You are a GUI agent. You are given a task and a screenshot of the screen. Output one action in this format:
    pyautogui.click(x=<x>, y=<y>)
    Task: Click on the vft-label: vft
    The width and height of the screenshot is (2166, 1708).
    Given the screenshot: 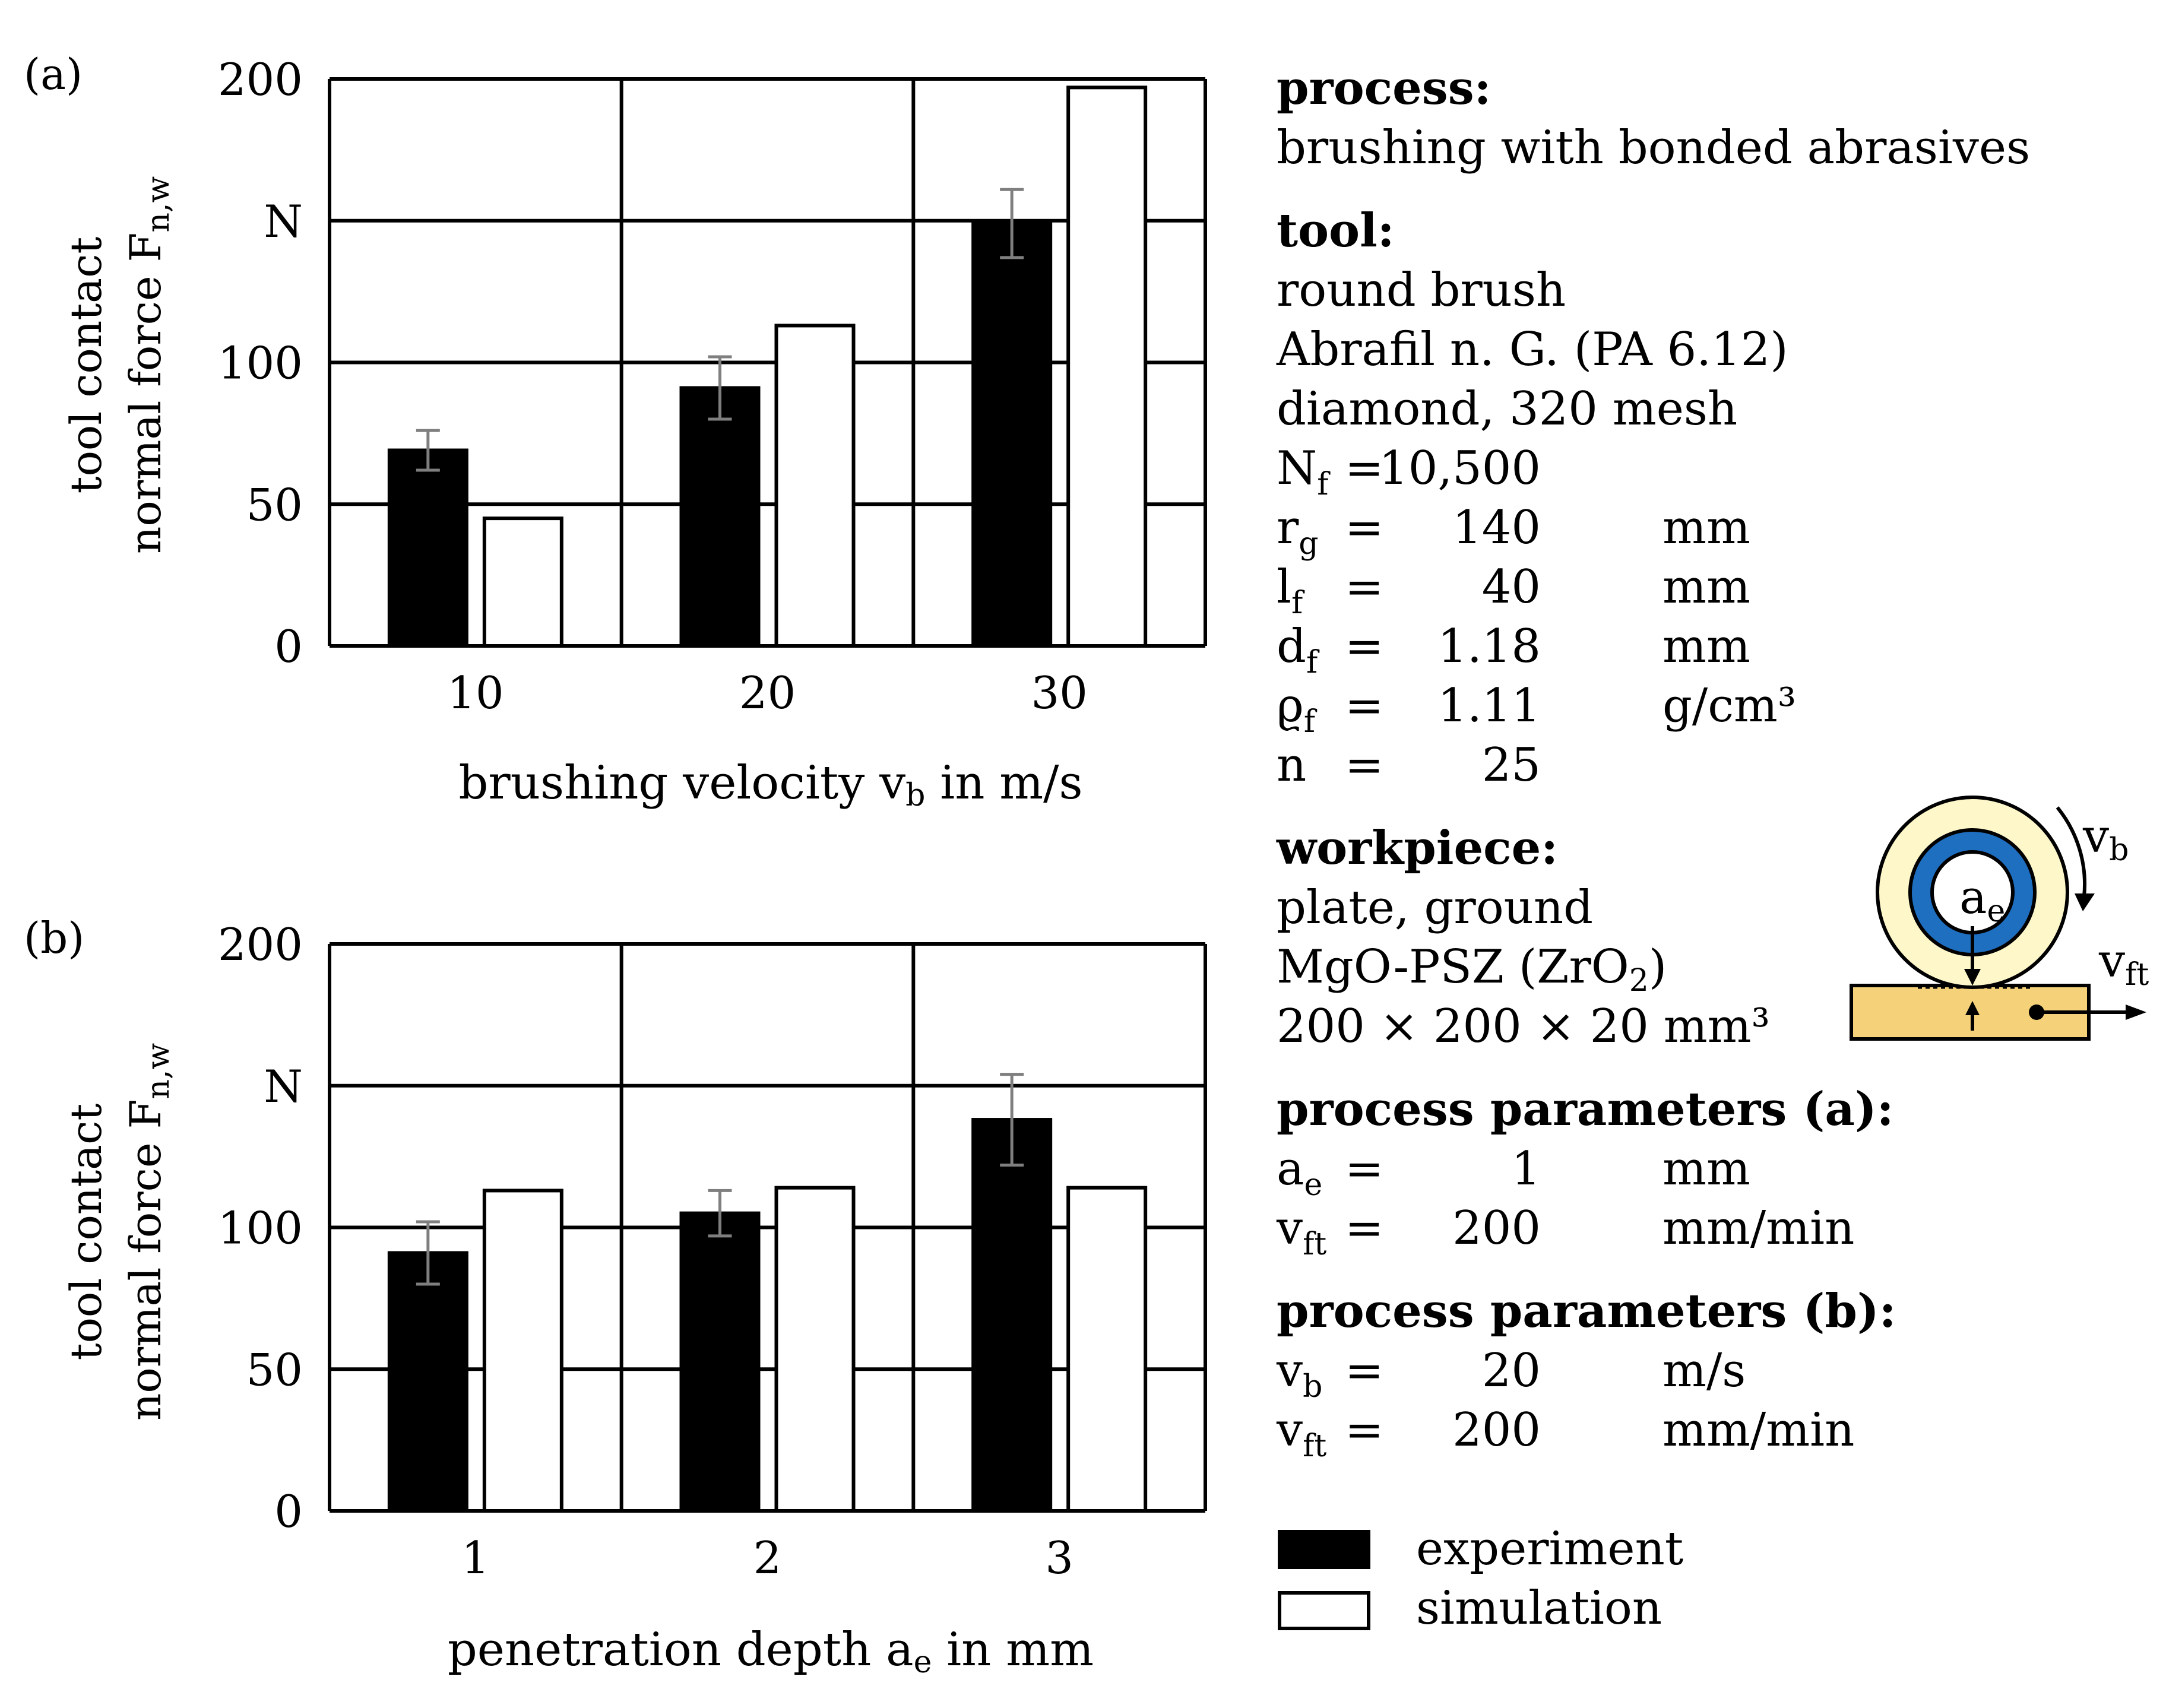 What is the action you would take?
    pyautogui.click(x=2123, y=963)
    